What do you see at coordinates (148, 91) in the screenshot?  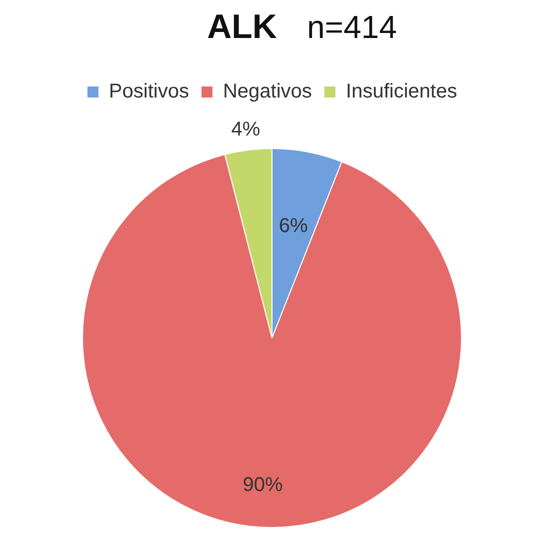 I see `legend-label: Positivos` at bounding box center [148, 91].